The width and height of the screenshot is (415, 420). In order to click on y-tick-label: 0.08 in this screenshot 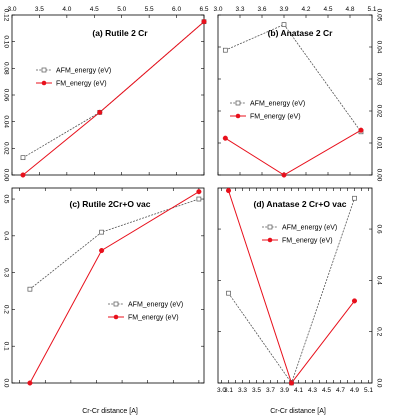, I will do `click(5, 68)`.